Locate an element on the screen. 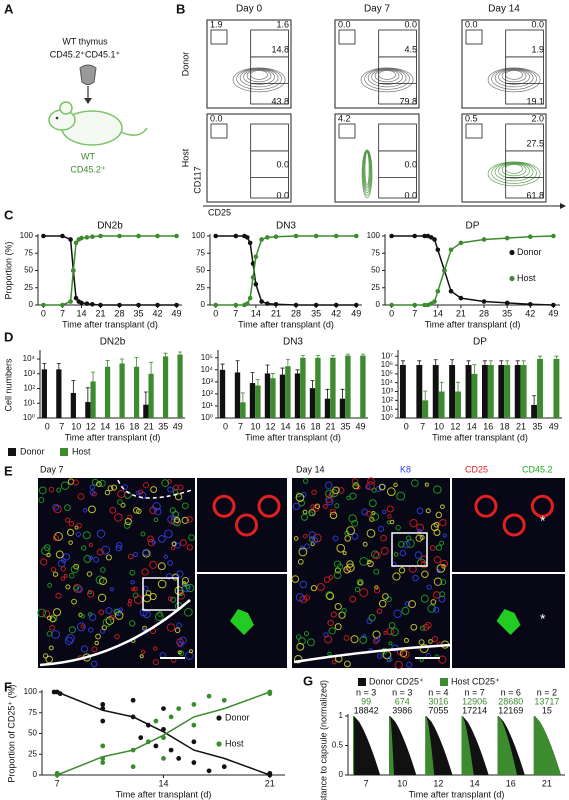 Image resolution: width=569 pixels, height=800 pixels. x-tick-label: 35 is located at coordinates (345, 426).